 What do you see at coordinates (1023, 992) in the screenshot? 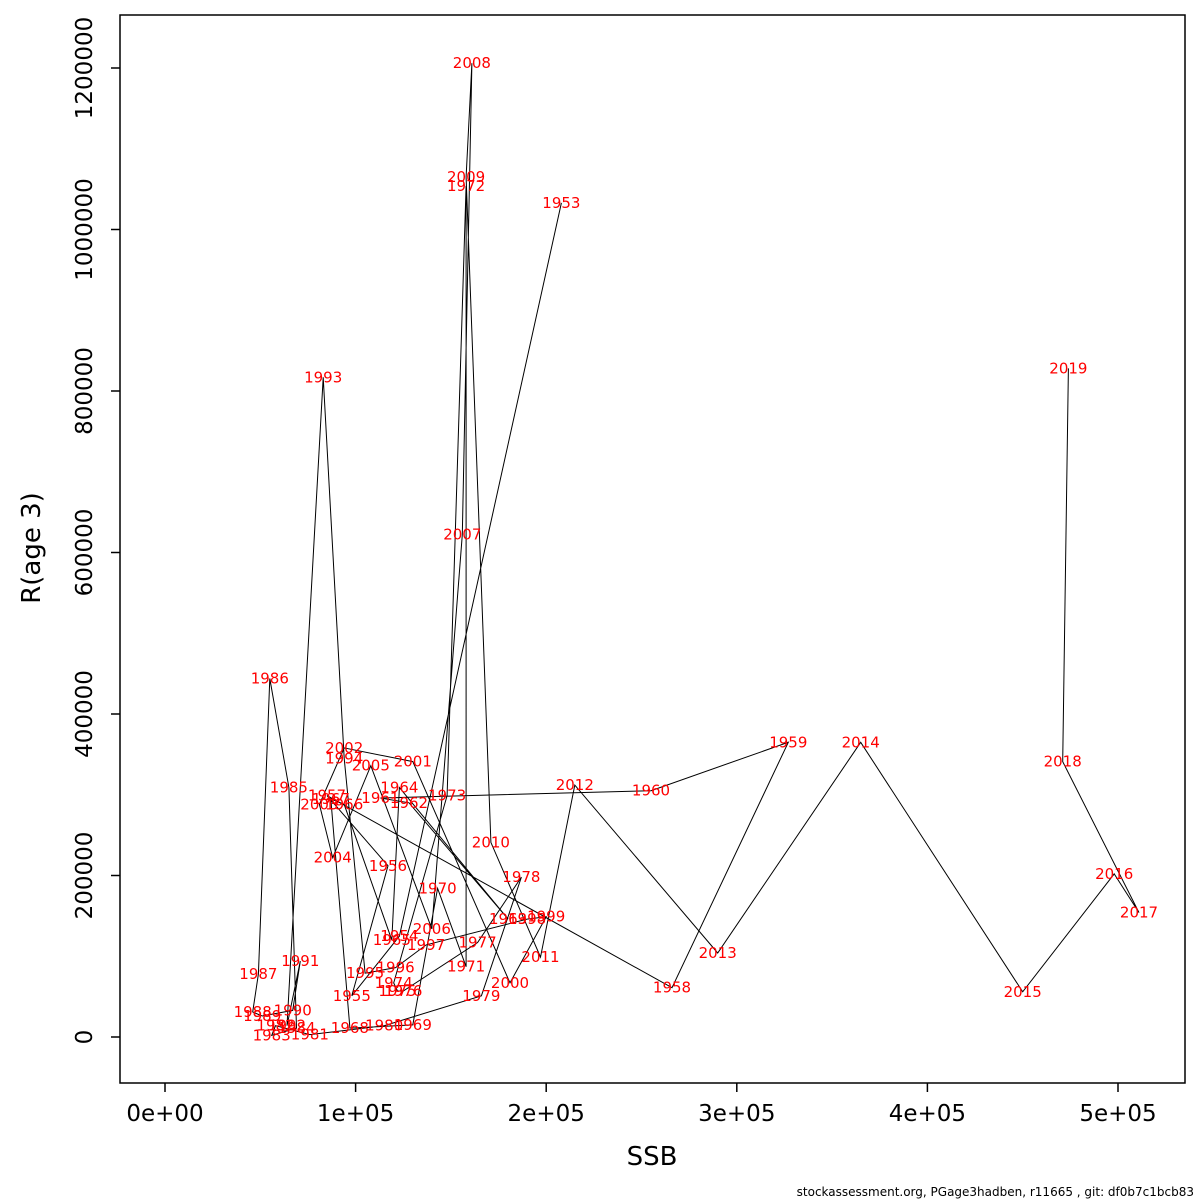
I see `year-label-2015: 2015` at bounding box center [1023, 992].